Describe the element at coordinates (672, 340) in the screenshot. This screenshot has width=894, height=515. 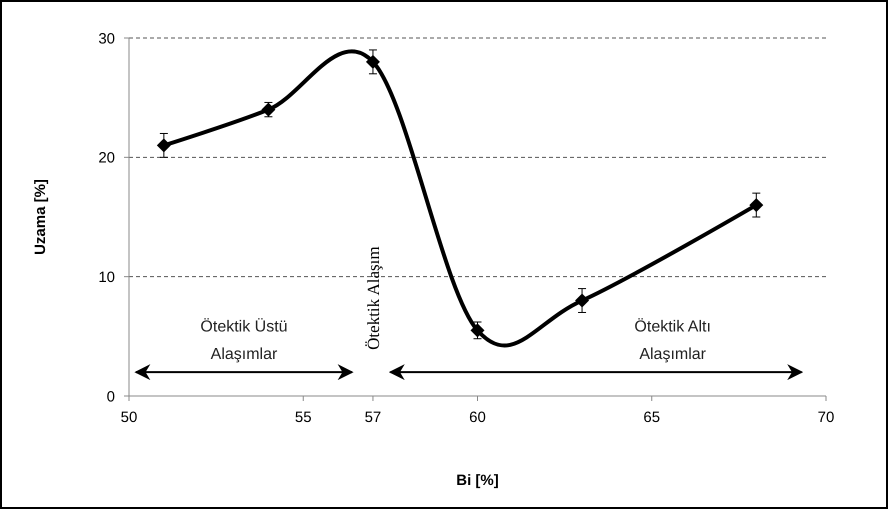
I see `annotation: Ötektik Altı Alaşımlar` at that location.